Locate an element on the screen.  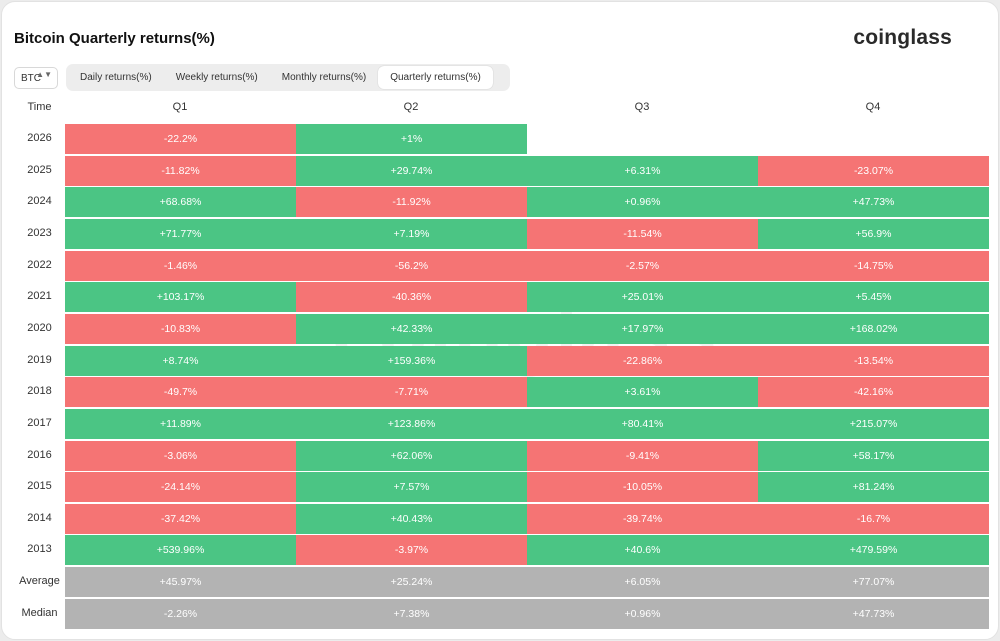
return-cell: -9.41% is located at coordinates (642, 455).